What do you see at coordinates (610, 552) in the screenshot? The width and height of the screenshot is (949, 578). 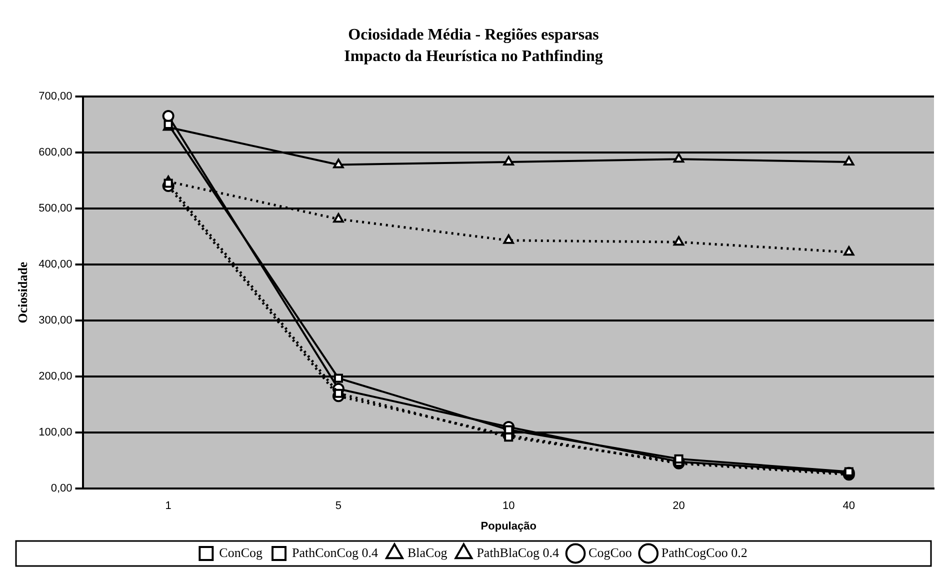 I see `legend-label: CogCoo` at bounding box center [610, 552].